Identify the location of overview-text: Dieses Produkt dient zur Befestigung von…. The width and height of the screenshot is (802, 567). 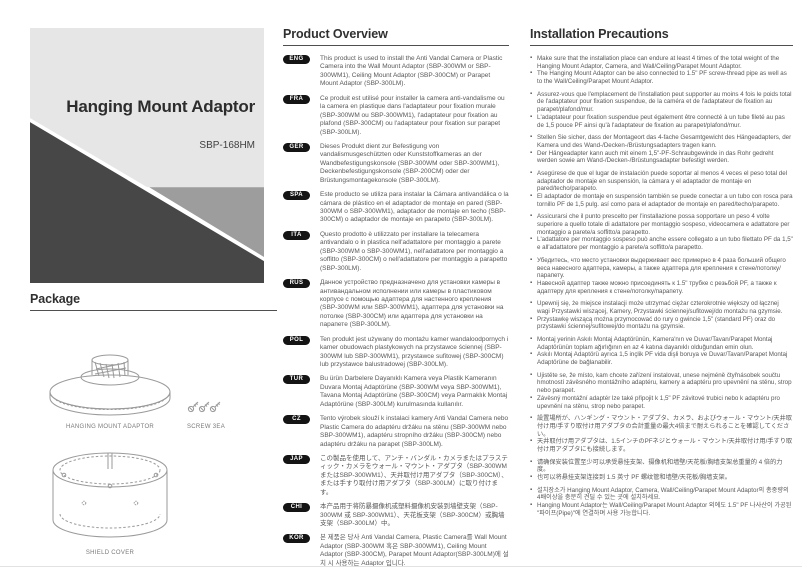
(410, 163).